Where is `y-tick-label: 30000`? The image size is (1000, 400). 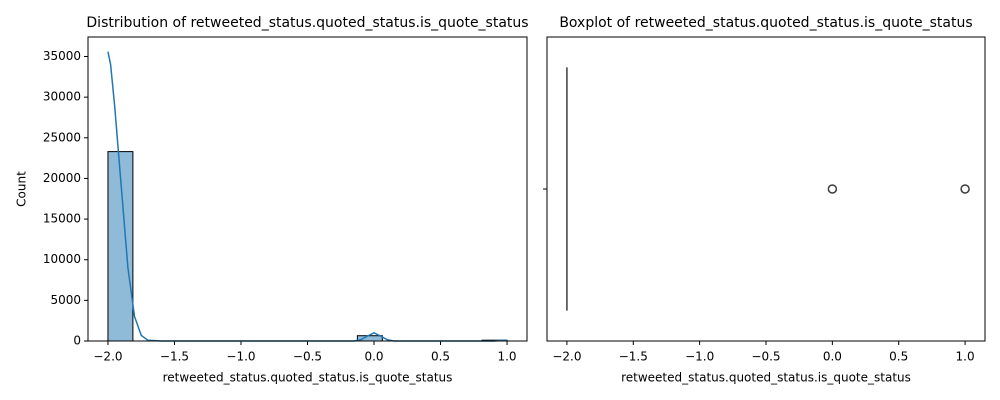 y-tick-label: 30000 is located at coordinates (62, 97).